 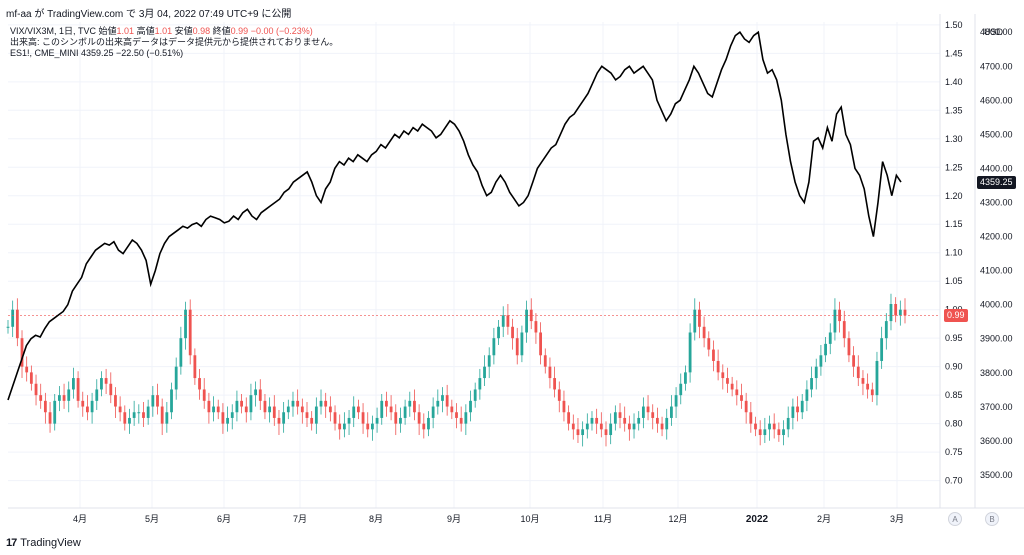 I want to click on es-tick-label: 4400.00, so click(x=996, y=168).